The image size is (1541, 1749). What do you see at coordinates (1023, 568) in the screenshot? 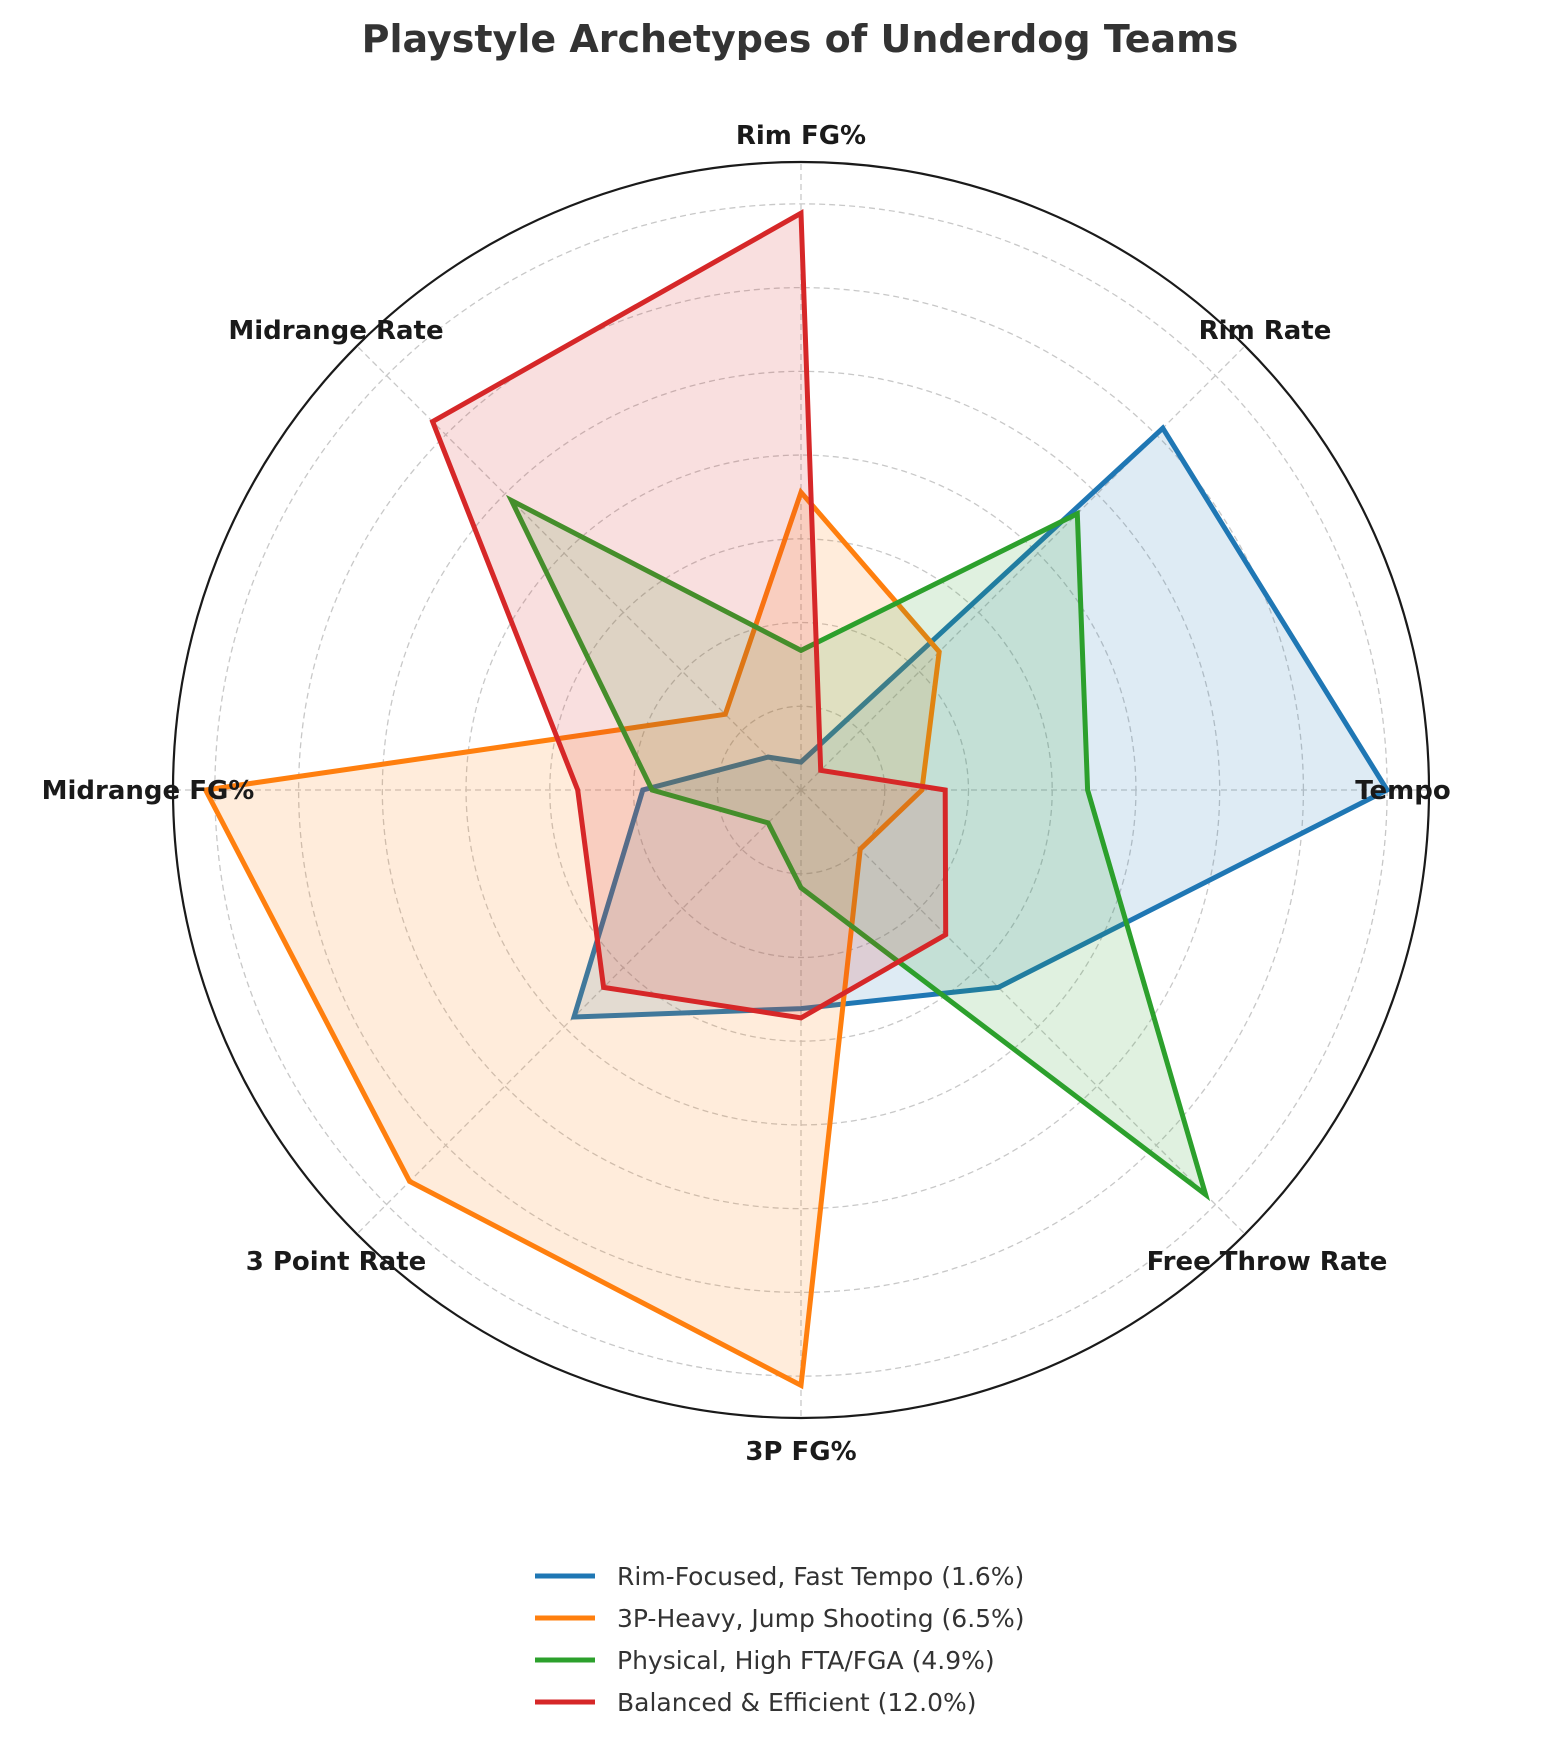
I see `spoke-rim-rate` at bounding box center [1023, 568].